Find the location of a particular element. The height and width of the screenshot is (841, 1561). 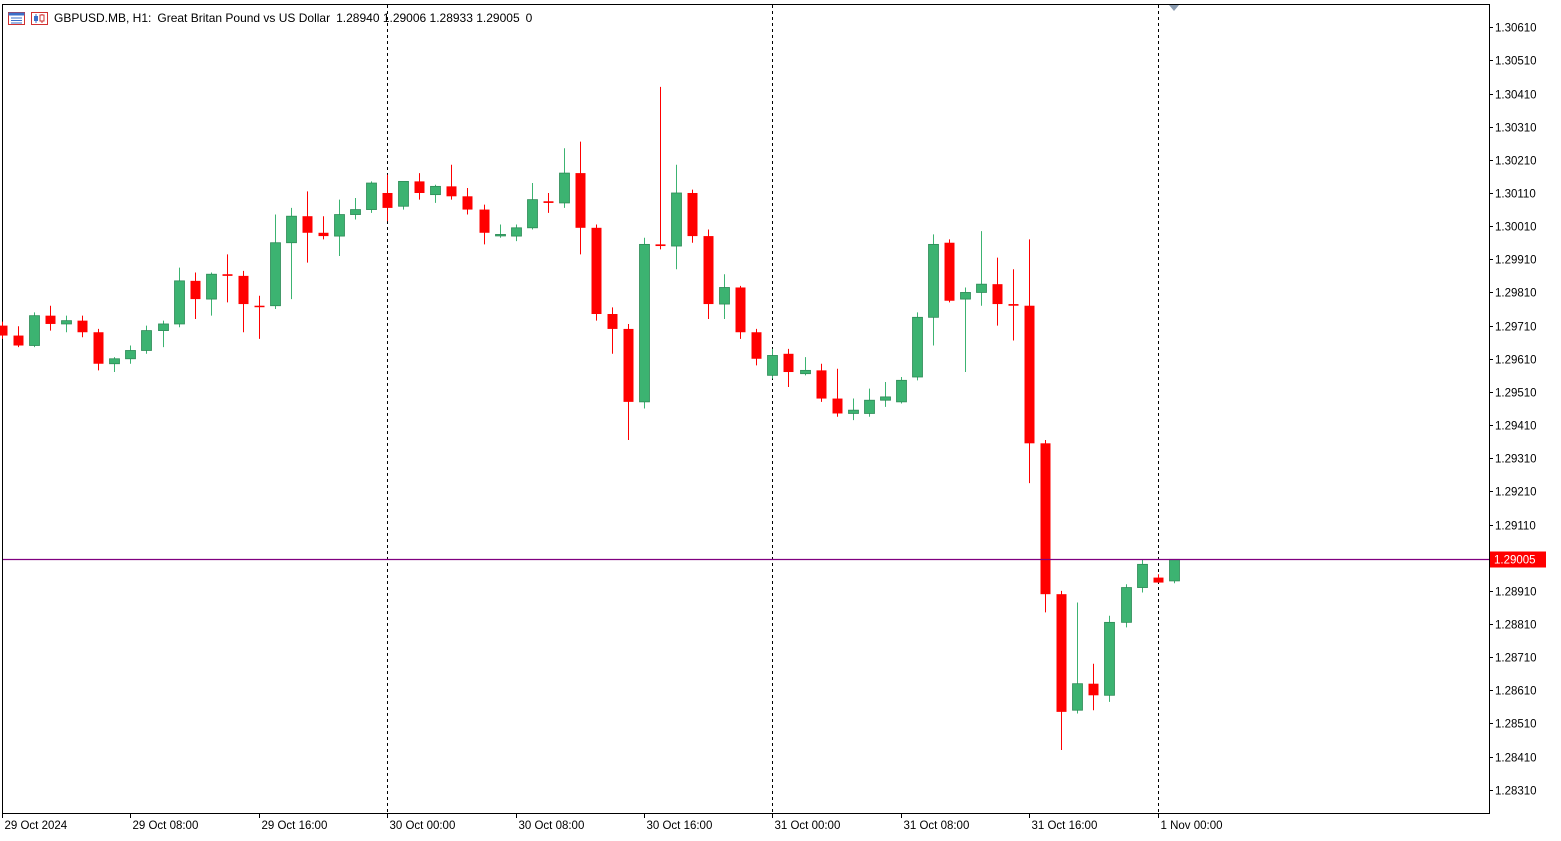

x-tick-label: 30 Oct 16:00 is located at coordinates (680, 826).